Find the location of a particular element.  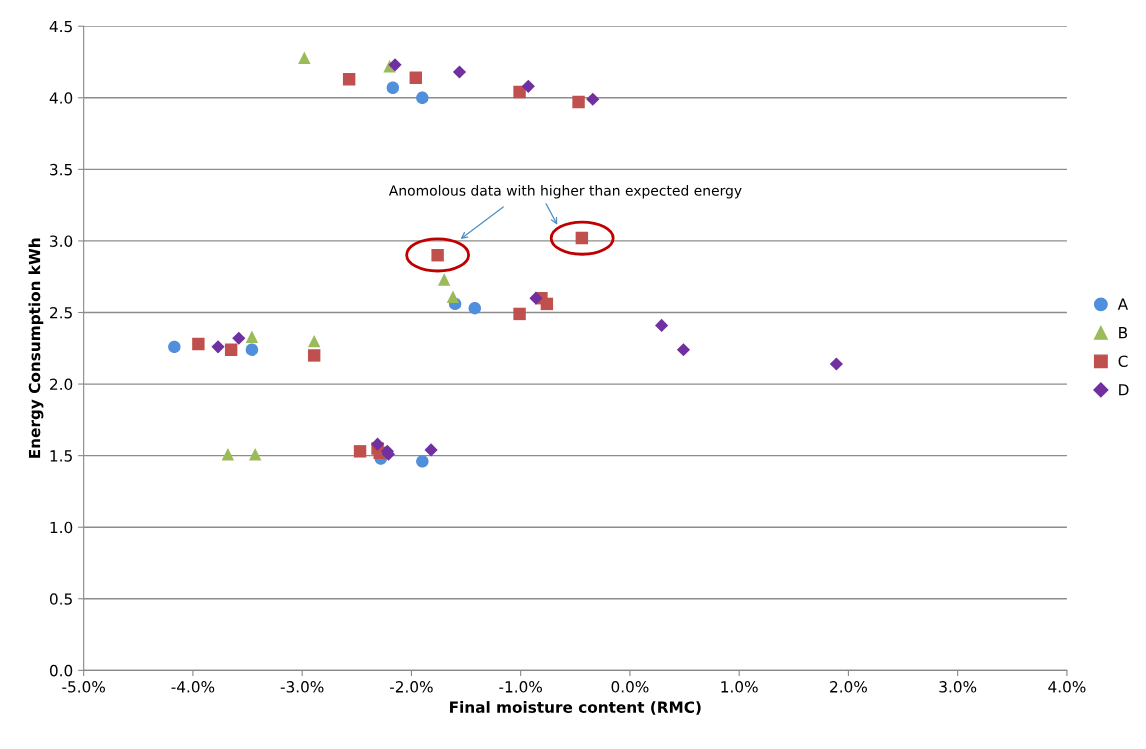

y-tick-label: 0.0 is located at coordinates (61, 670).